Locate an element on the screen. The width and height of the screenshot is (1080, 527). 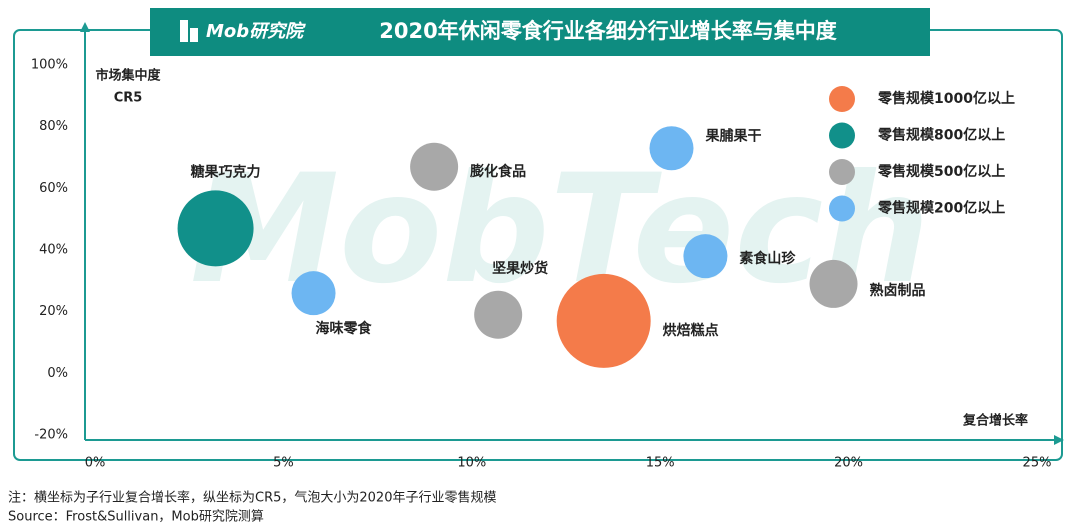
y-tick-label: -20% is located at coordinates (51, 435).